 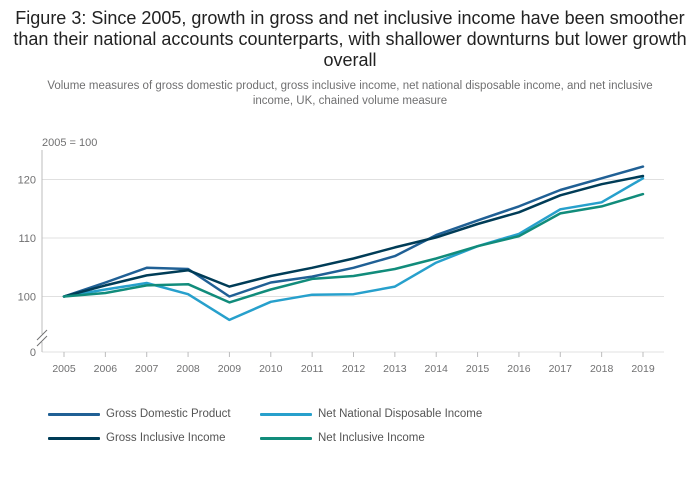 I want to click on x-tick-label: 2015, so click(x=478, y=369).